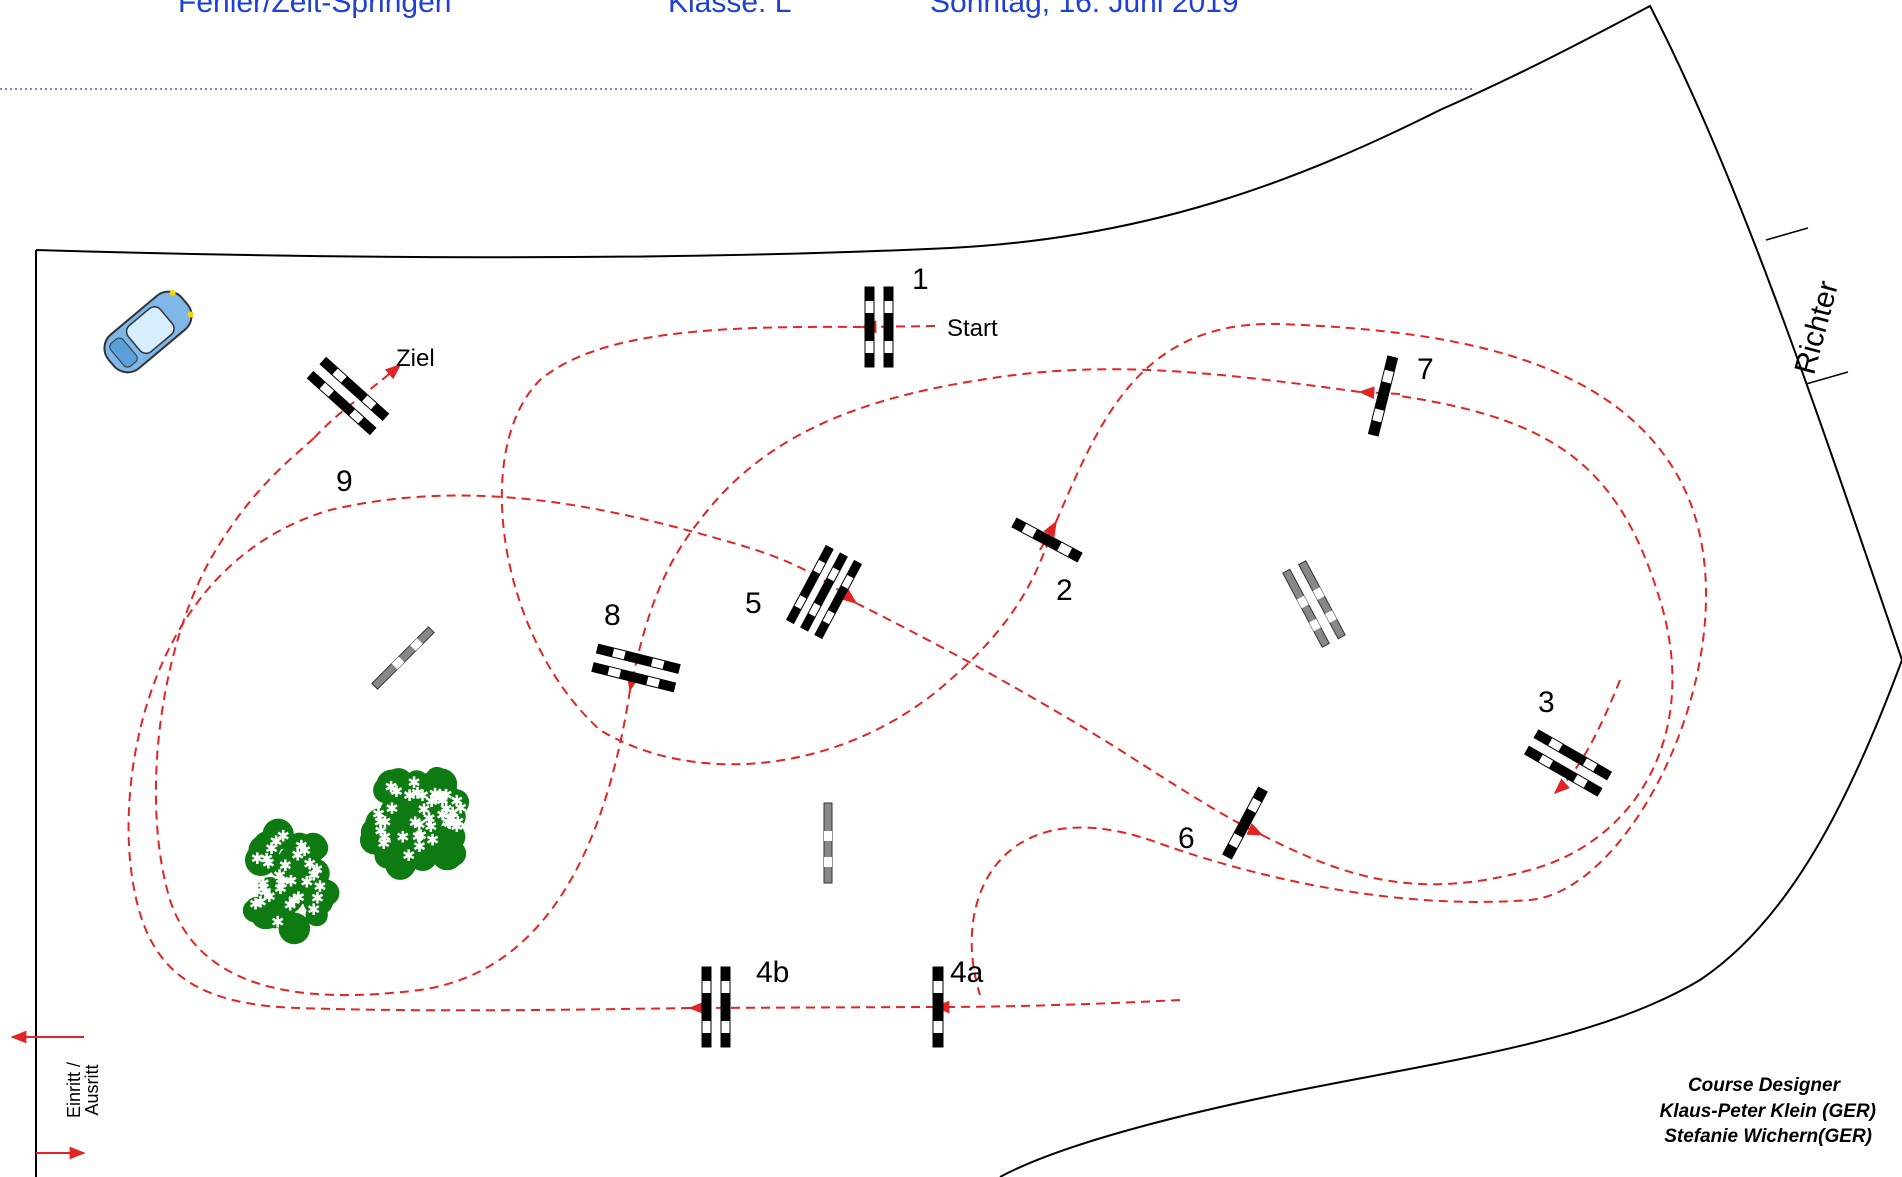 The image size is (1902, 1177). What do you see at coordinates (1817, 327) in the screenshot?
I see `judge-label: Richter` at bounding box center [1817, 327].